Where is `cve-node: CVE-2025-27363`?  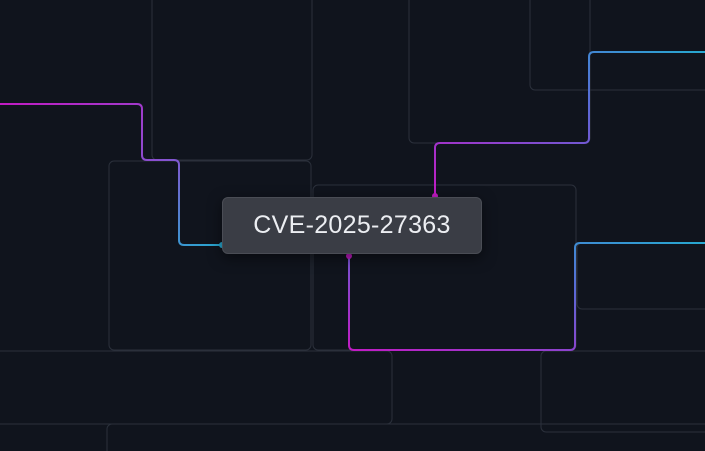
cve-node: CVE-2025-27363 is located at coordinates (352, 225).